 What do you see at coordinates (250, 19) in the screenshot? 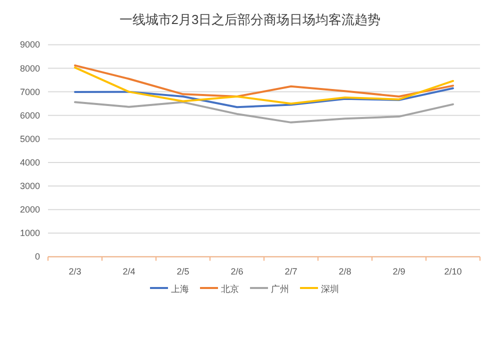
I see `chart-title: 一线城市2月3日之后部分商场日场均客流趋势` at bounding box center [250, 19].